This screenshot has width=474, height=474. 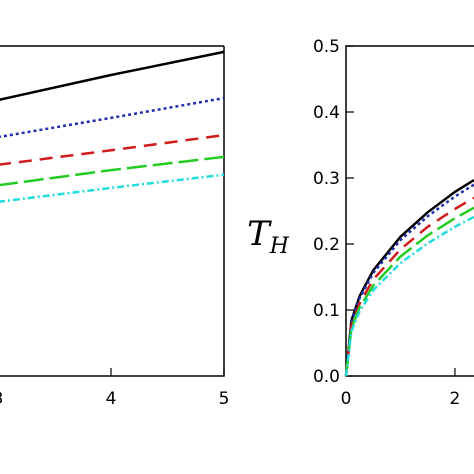 I want to click on y-tick-label: 0.1, so click(x=326, y=311).